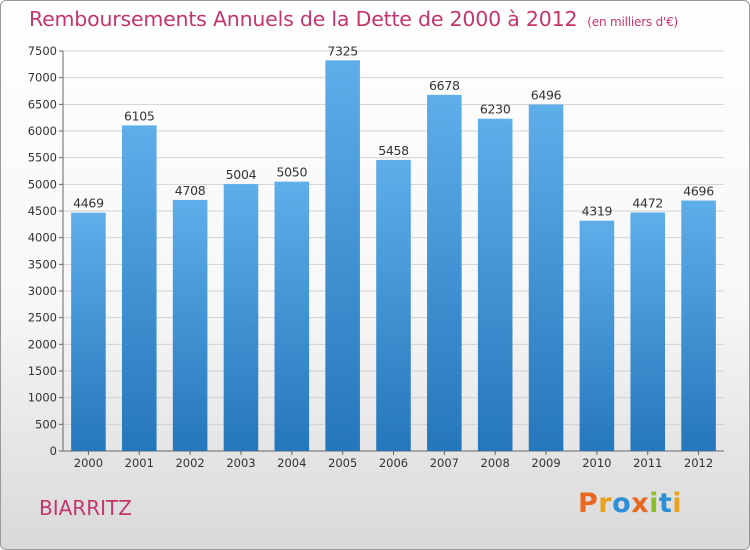  I want to click on data-label-2000: 4469, so click(88, 203).